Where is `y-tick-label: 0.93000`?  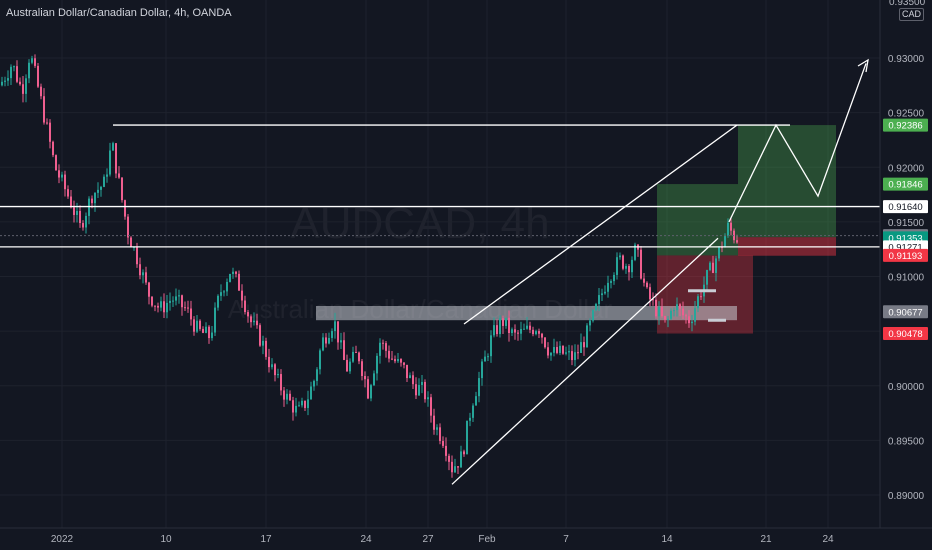
y-tick-label: 0.93000 is located at coordinates (906, 59).